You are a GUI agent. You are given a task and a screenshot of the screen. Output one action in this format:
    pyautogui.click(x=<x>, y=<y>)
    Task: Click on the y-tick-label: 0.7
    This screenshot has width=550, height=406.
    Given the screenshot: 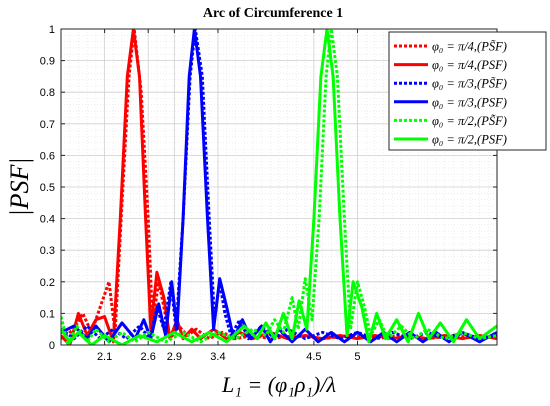 What is the action you would take?
    pyautogui.click(x=47, y=125)
    